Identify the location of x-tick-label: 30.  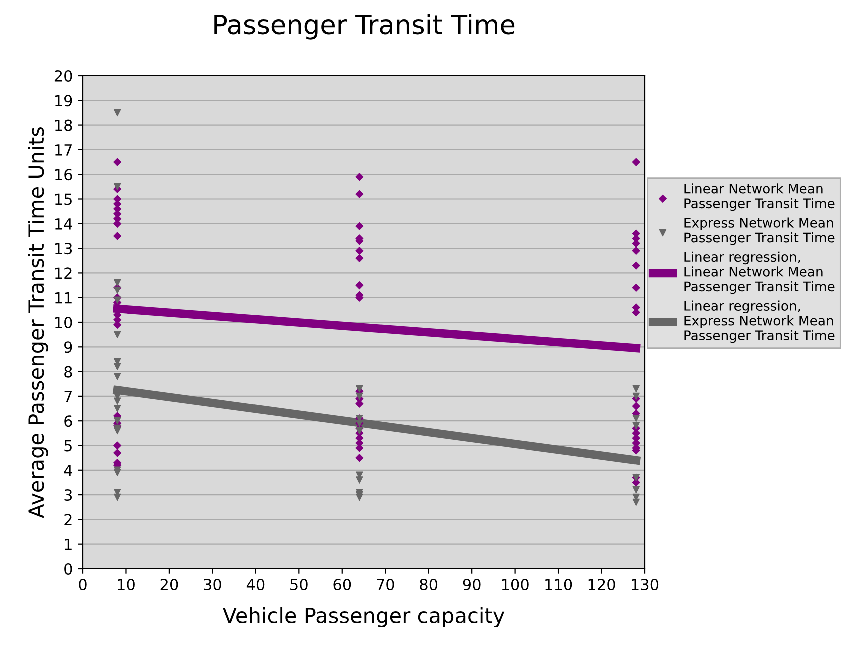
(213, 584).